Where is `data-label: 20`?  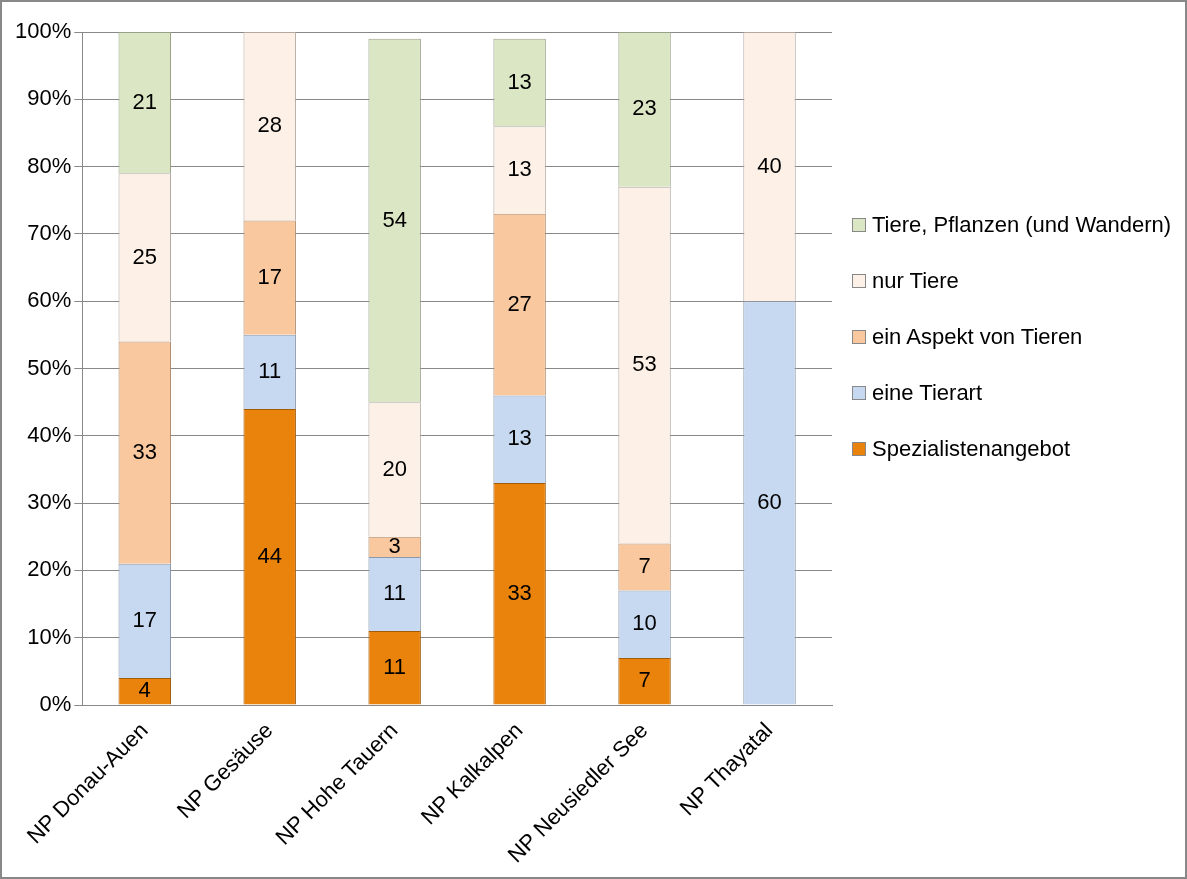 data-label: 20 is located at coordinates (394, 468).